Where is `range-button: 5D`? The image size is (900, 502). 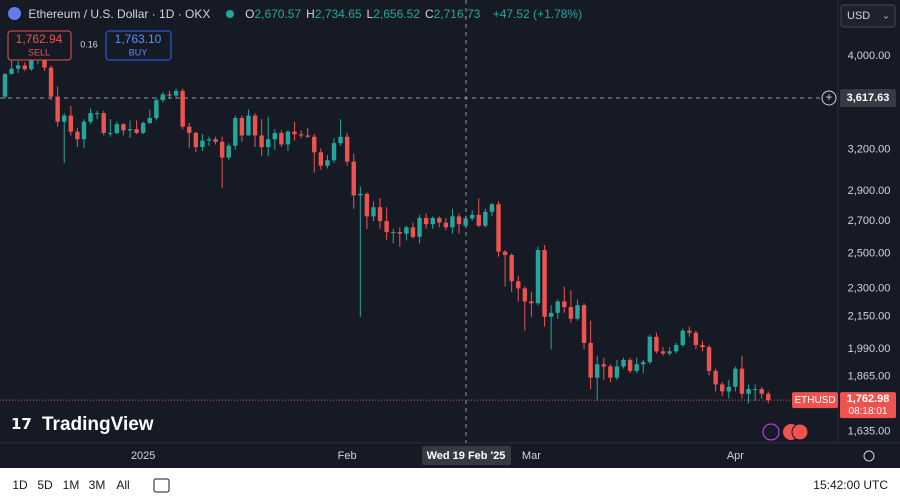 range-button: 5D is located at coordinates (45, 485).